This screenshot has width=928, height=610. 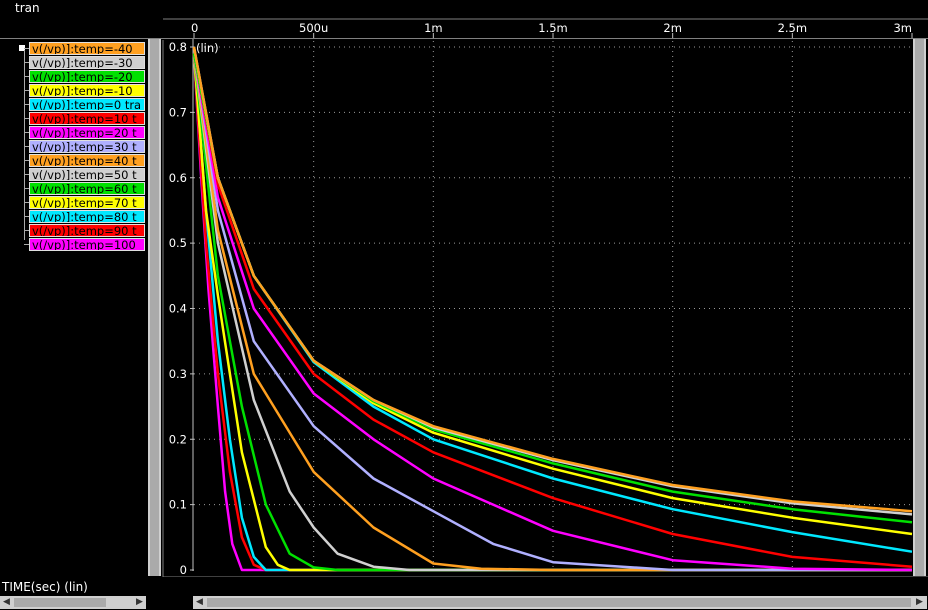 I want to click on legend-item: v(/vp)]:temp=50 t, so click(x=87, y=174).